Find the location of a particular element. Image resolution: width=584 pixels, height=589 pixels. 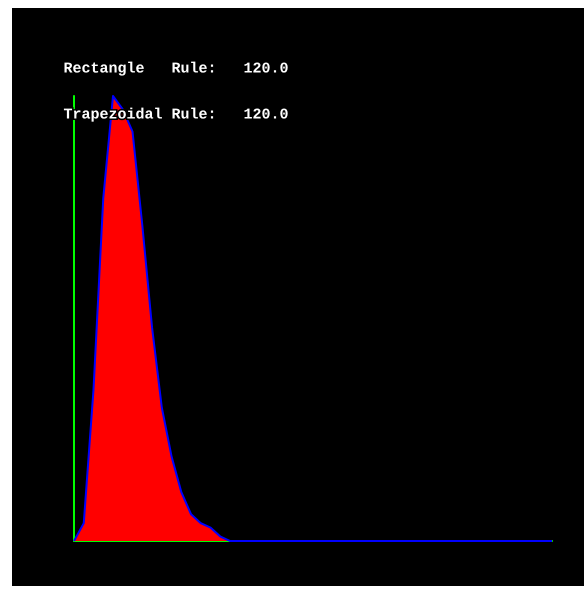

text: Rectangle Rule: 120.0 is located at coordinates (176, 69).